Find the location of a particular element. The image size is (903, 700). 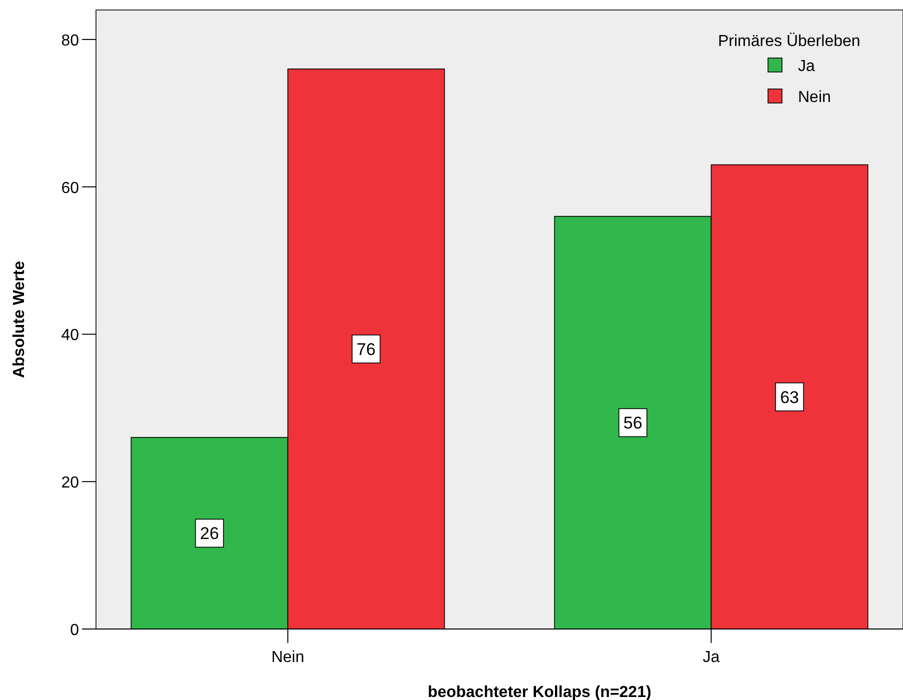

legend-label: Nein is located at coordinates (814, 97).